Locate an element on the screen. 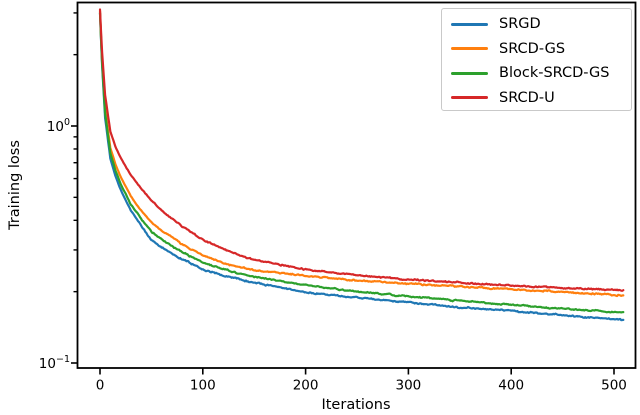 The width and height of the screenshot is (640, 415). legend-label-srgd: SRGD is located at coordinates (520, 24).